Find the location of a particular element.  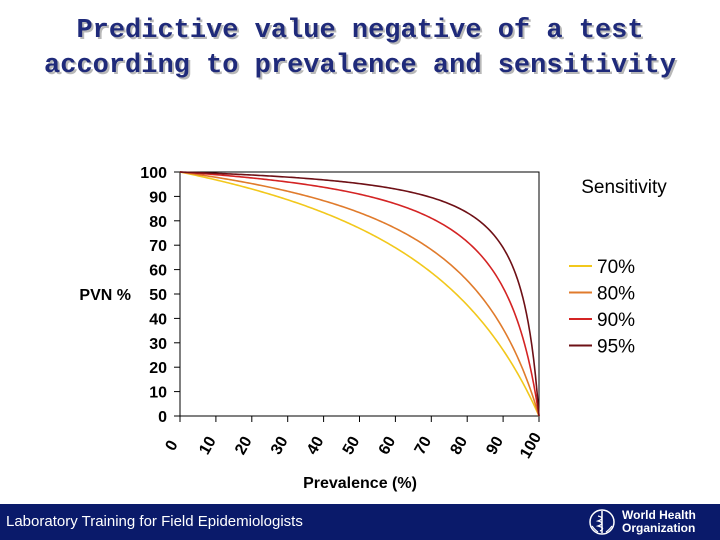

x-tick-label: 100 is located at coordinates (531, 446).